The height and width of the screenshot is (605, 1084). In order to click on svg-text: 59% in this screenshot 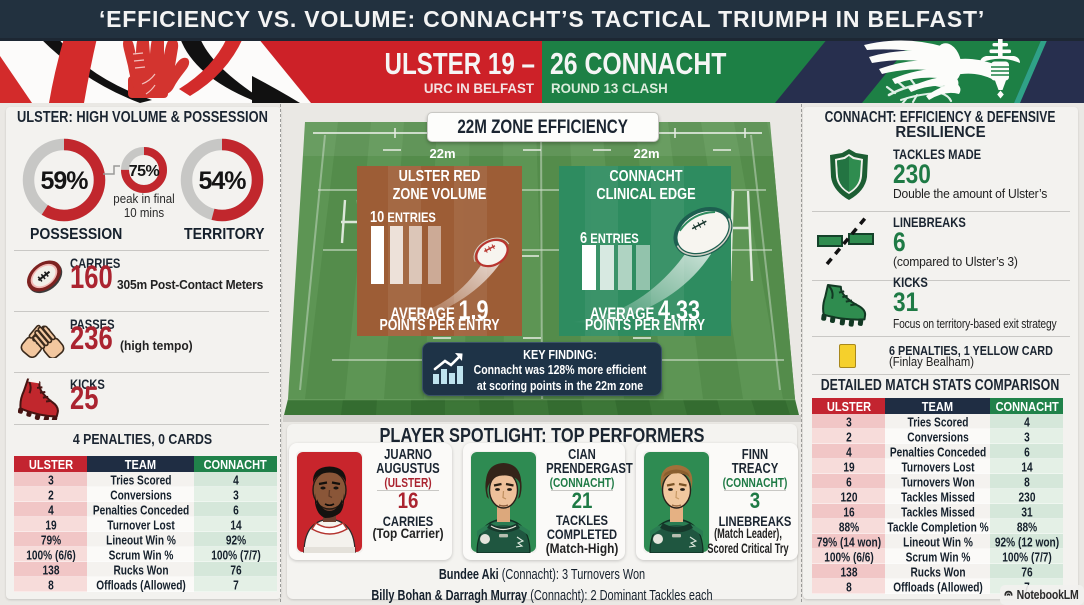, I will do `click(64, 181)`.